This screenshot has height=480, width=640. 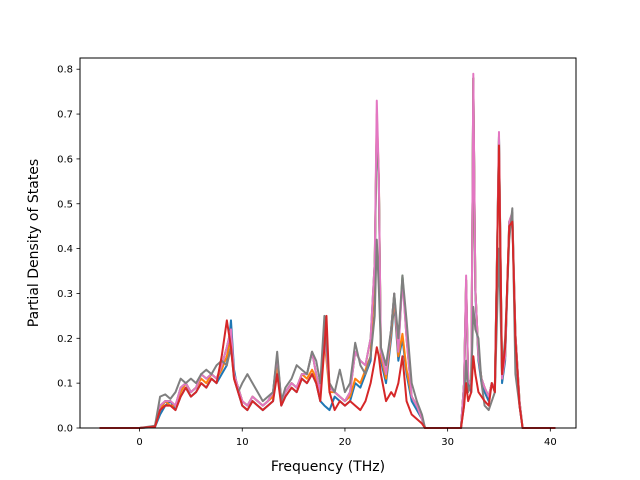 I want to click on y-tick-label-1: 0.1, so click(x=65, y=384).